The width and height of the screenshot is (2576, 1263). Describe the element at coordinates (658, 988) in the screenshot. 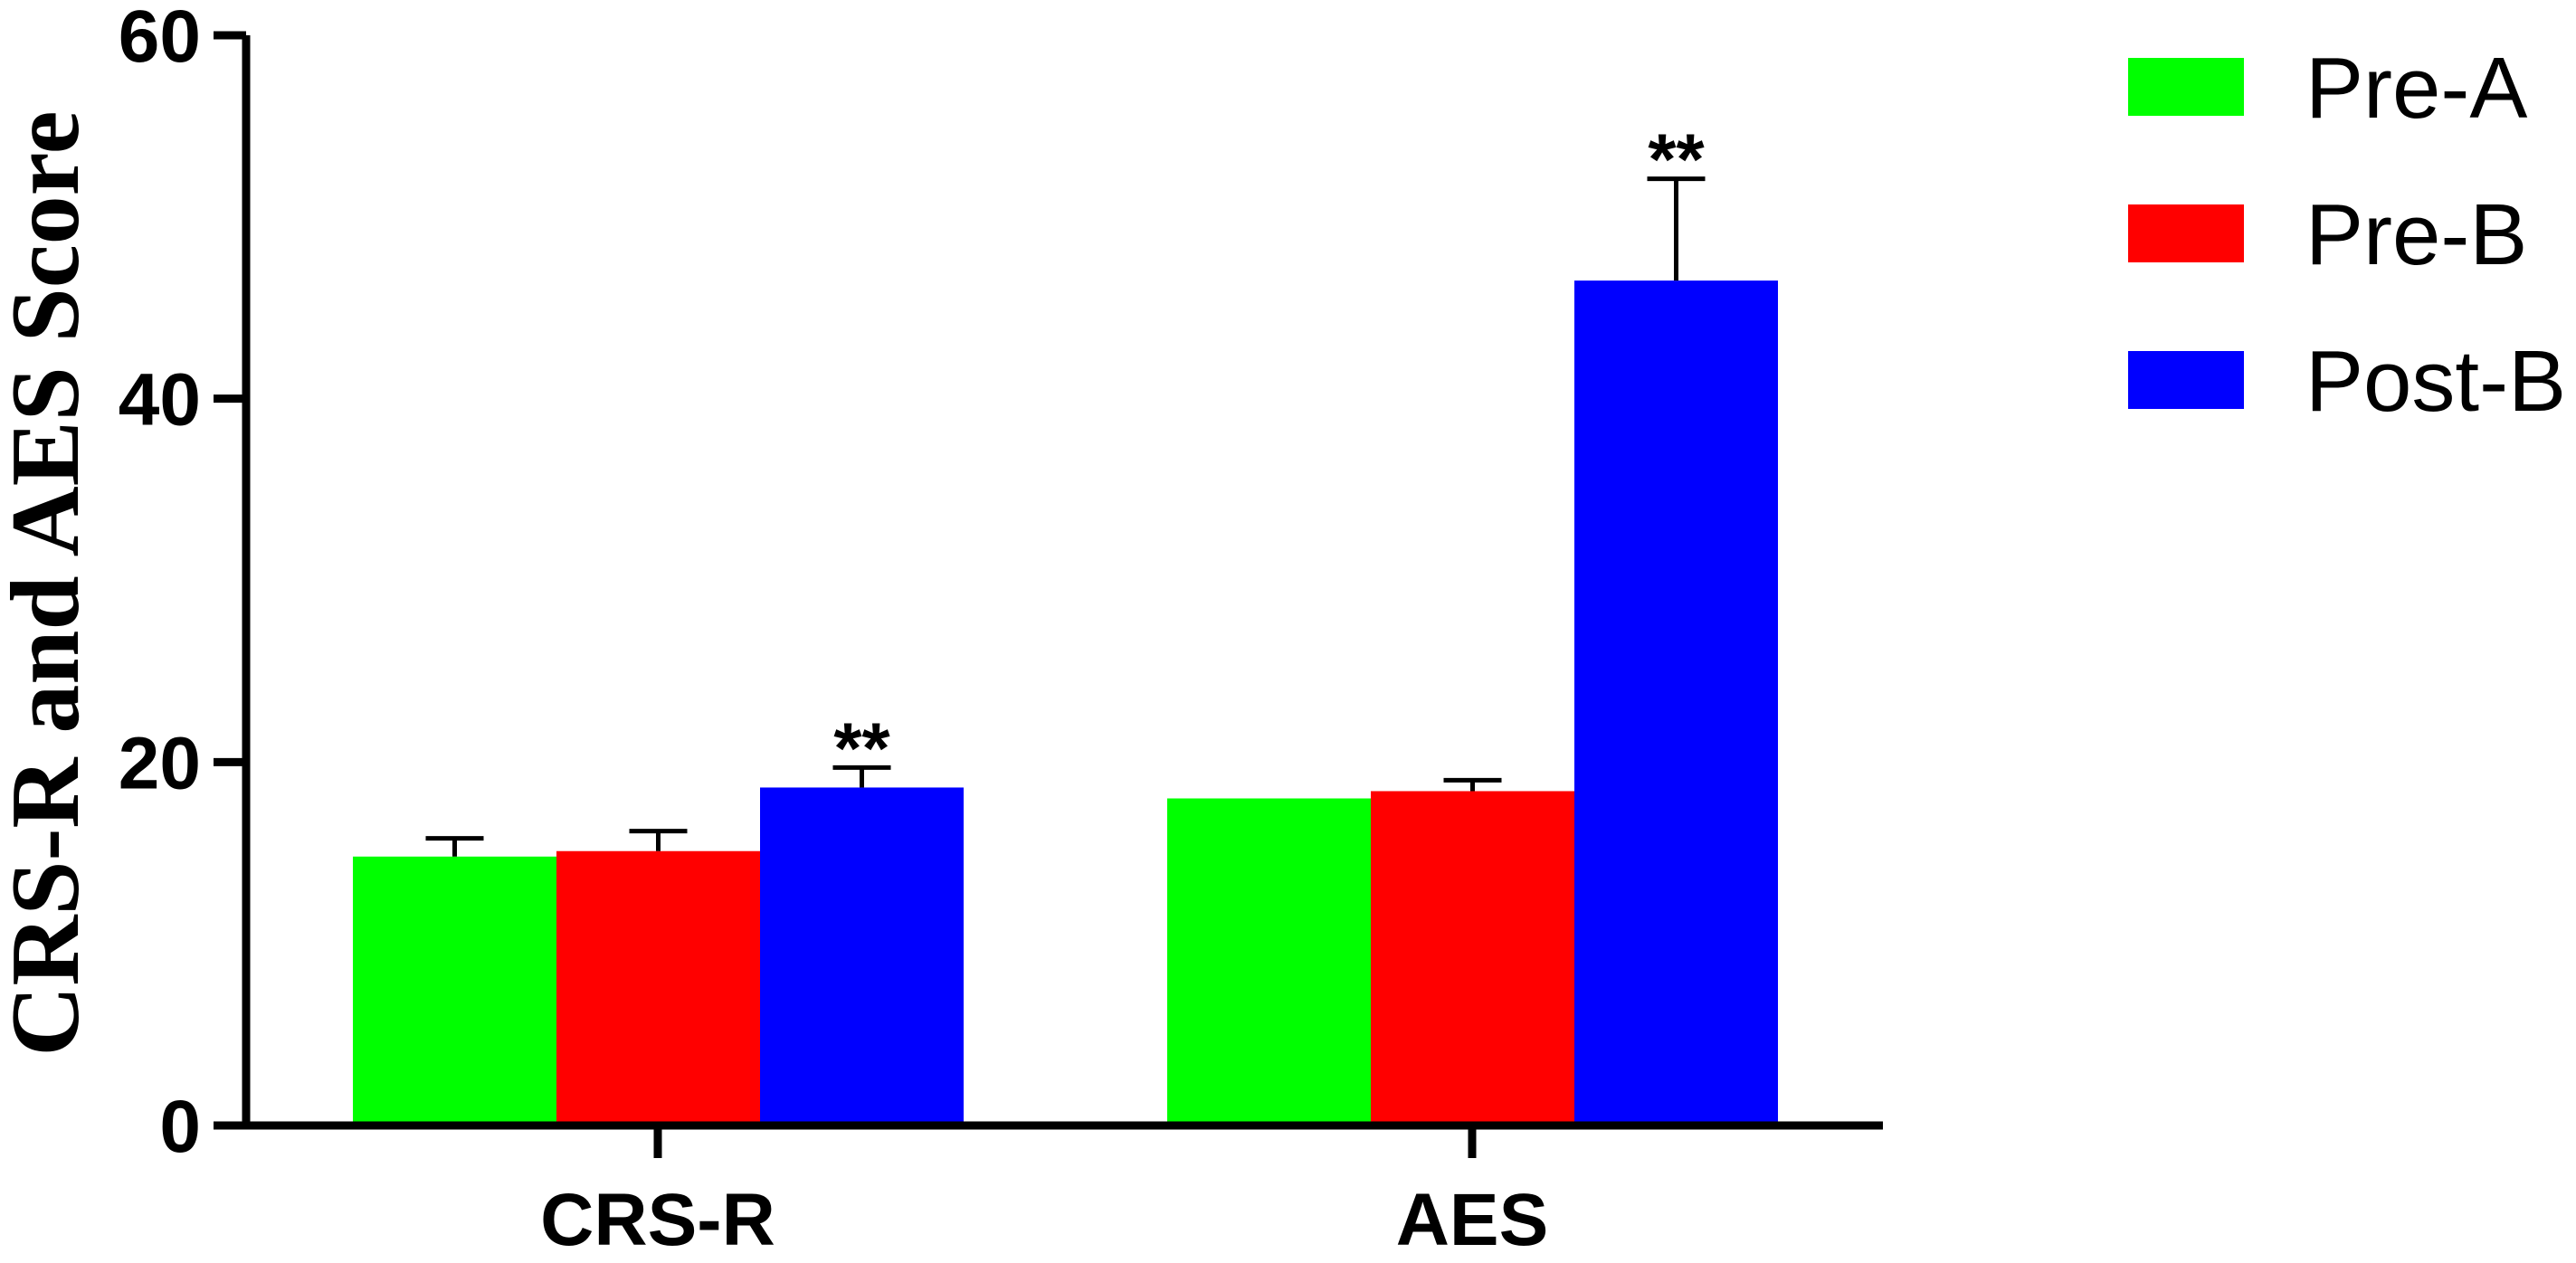

I see `bar-crs-r-pre-b` at that location.